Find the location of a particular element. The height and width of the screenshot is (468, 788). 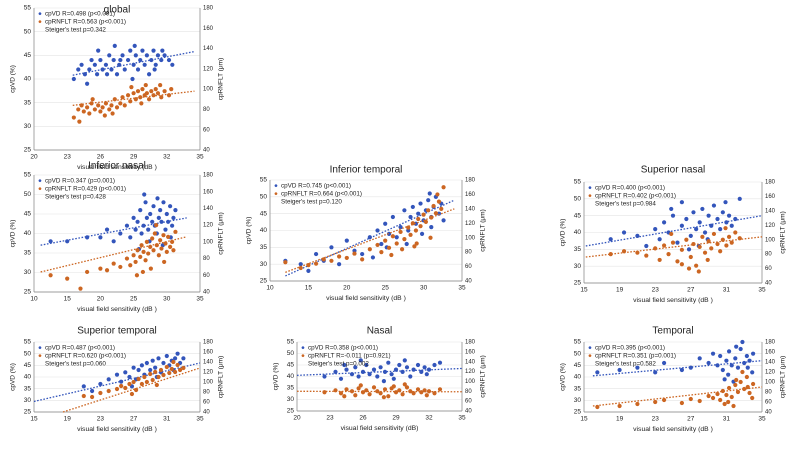

legend-steiger-test: Steiger's test p=0.582 is located at coordinates (625, 364).